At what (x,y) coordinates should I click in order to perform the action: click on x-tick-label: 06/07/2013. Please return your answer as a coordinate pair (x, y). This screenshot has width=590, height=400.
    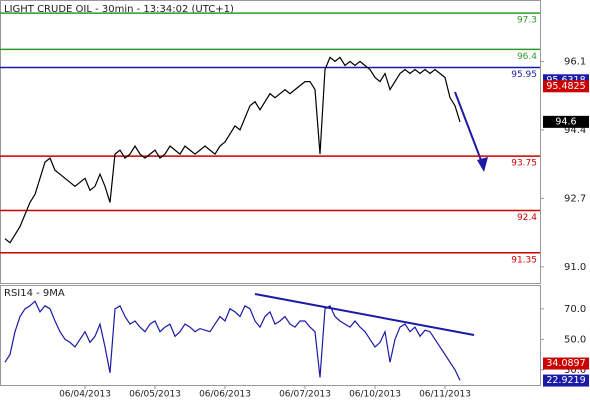
    Looking at the image, I should click on (305, 395).